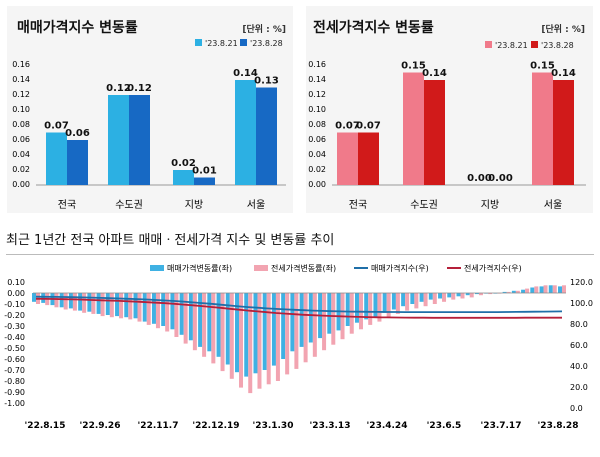  What do you see at coordinates (501, 426) in the screenshot?
I see `x-tick-label: '23.7.17` at bounding box center [501, 426].